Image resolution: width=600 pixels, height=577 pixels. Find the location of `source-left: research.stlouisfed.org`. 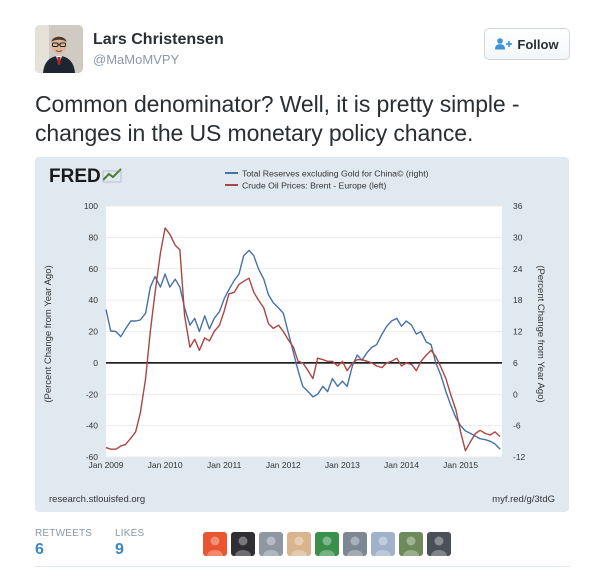

source-left: research.stlouisfed.org is located at coordinates (97, 499).